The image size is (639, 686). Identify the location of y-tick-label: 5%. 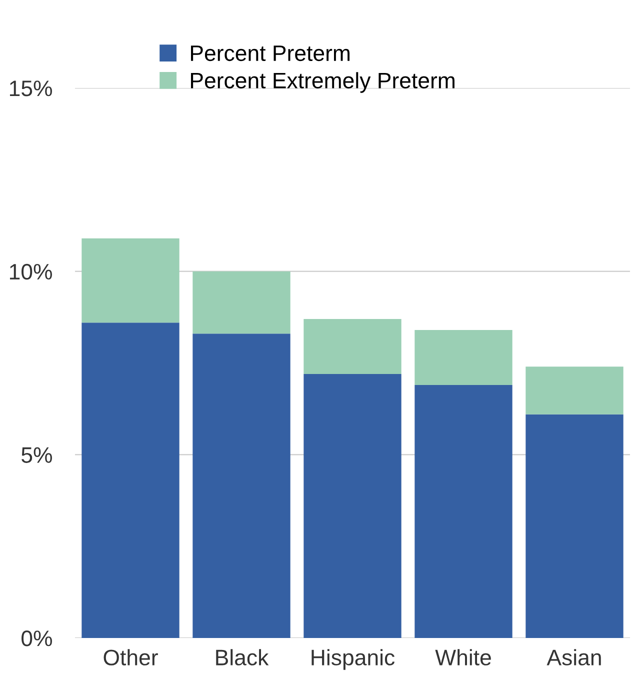
(37, 455).